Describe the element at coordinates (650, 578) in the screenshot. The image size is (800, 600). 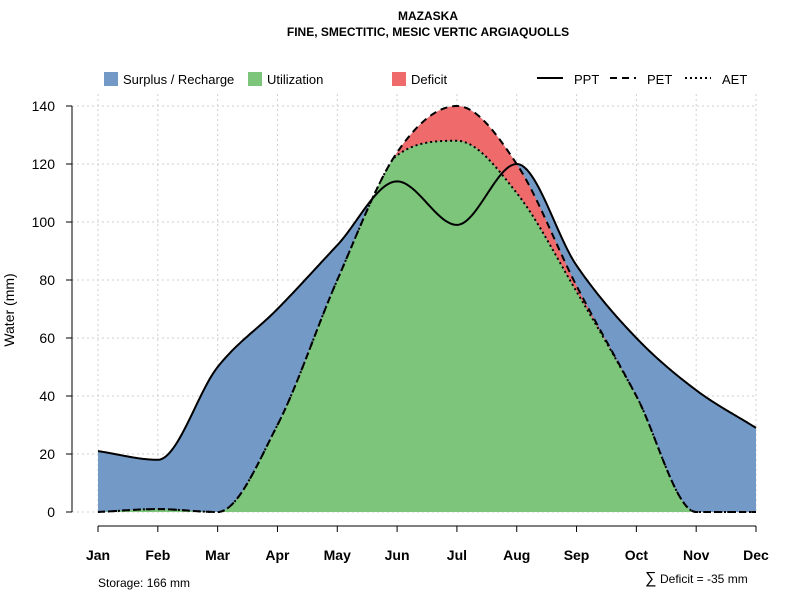
I see `sum-symbol: ∑` at that location.